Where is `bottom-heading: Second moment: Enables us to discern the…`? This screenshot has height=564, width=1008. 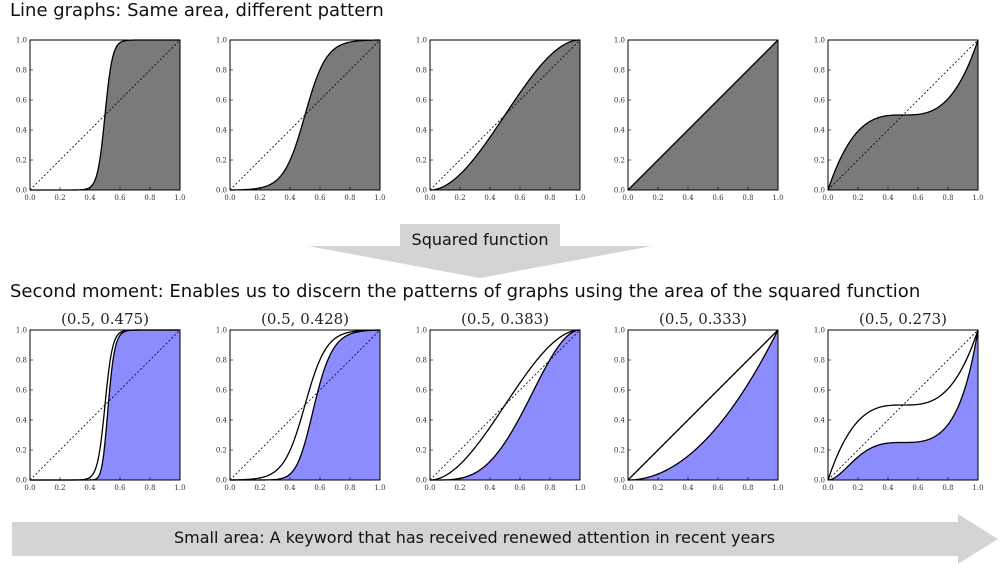
bottom-heading: Second moment: Enables us to discern the… is located at coordinates (465, 291).